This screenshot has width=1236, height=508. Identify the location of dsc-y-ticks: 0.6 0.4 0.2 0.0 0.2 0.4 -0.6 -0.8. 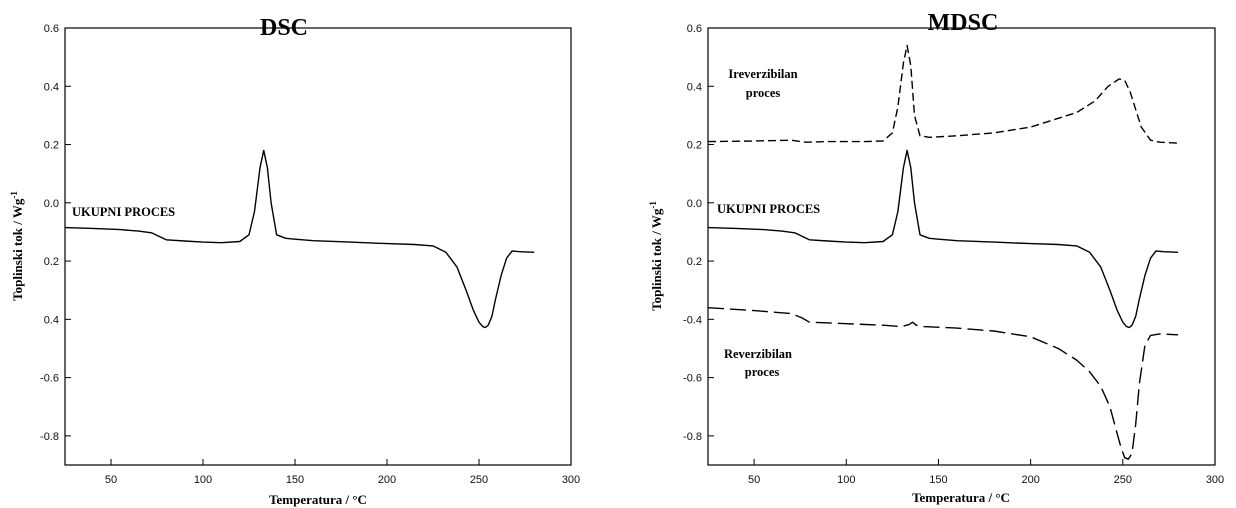
(55, 233).